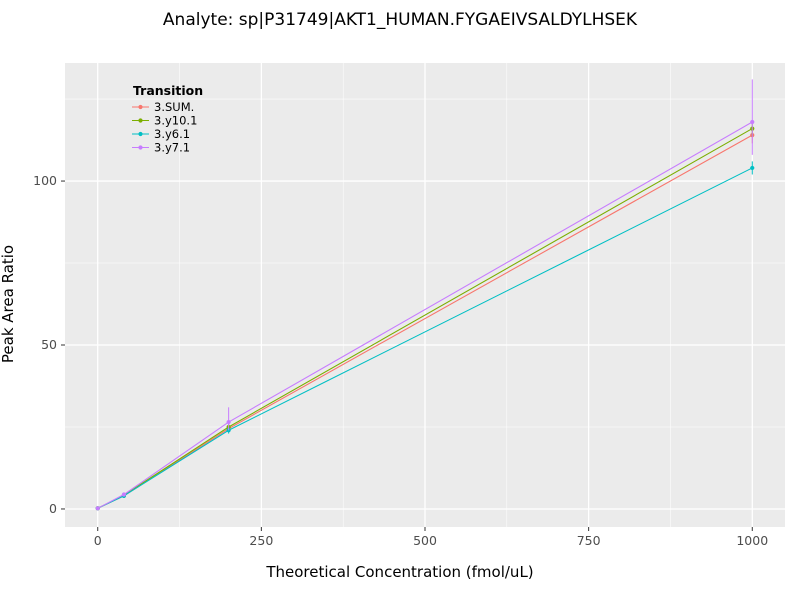  What do you see at coordinates (261, 540) in the screenshot?
I see `x-tick-label: 250` at bounding box center [261, 540].